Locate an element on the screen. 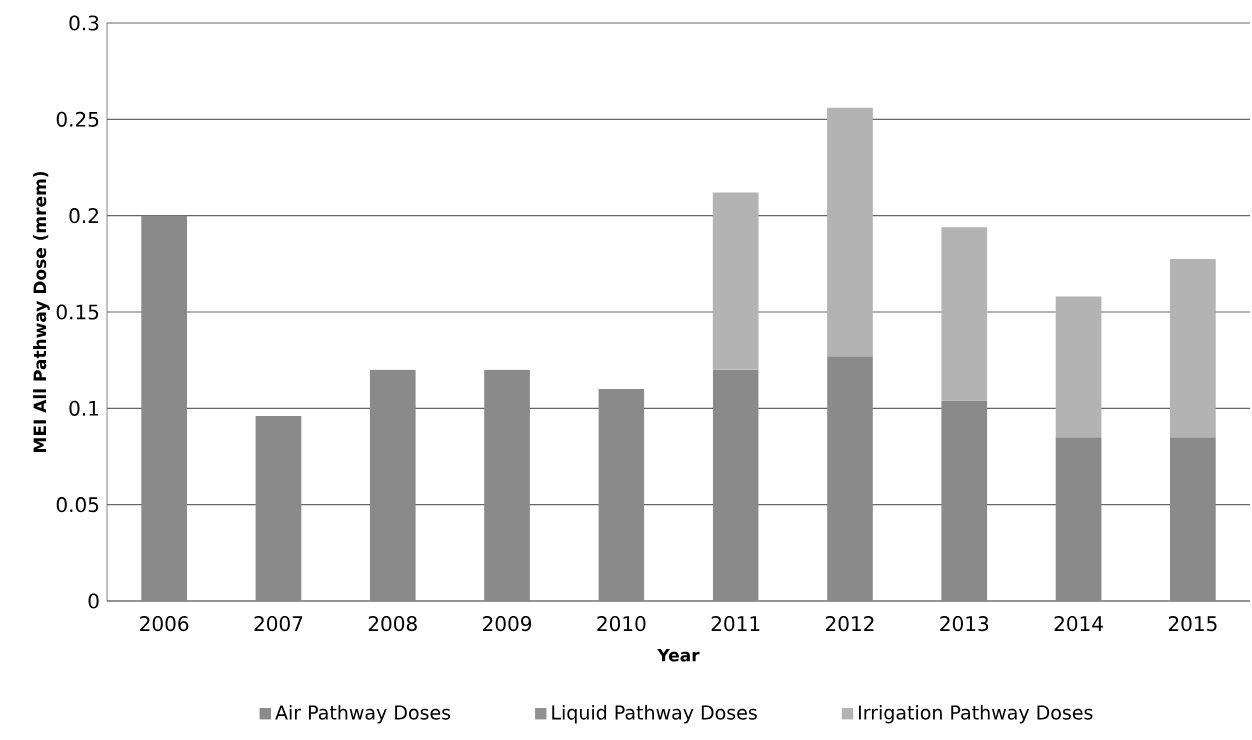  legend-label: Irrigation Pathway Doses is located at coordinates (975, 714).